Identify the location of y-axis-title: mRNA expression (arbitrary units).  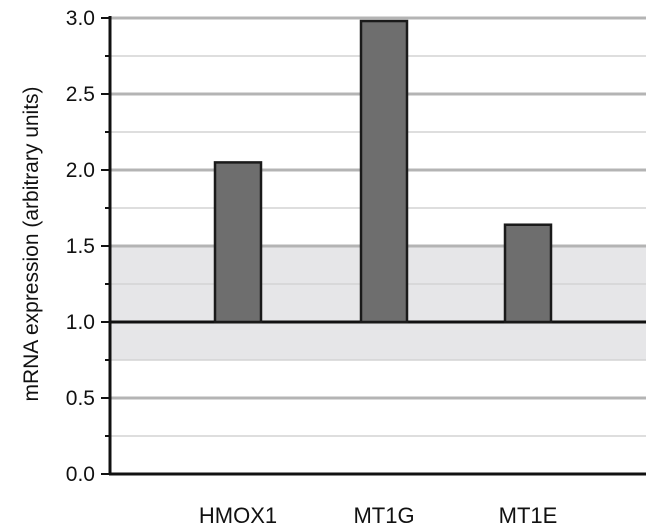
(31, 243).